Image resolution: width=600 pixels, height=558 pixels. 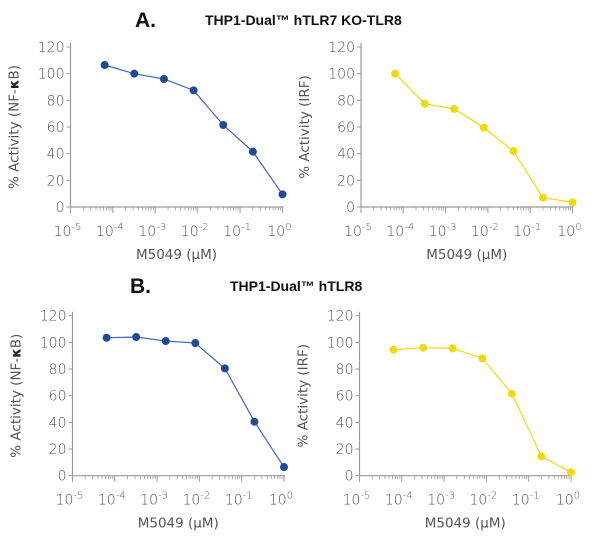 What do you see at coordinates (145, 20) in the screenshot?
I see `panel-a-letter: A.` at bounding box center [145, 20].